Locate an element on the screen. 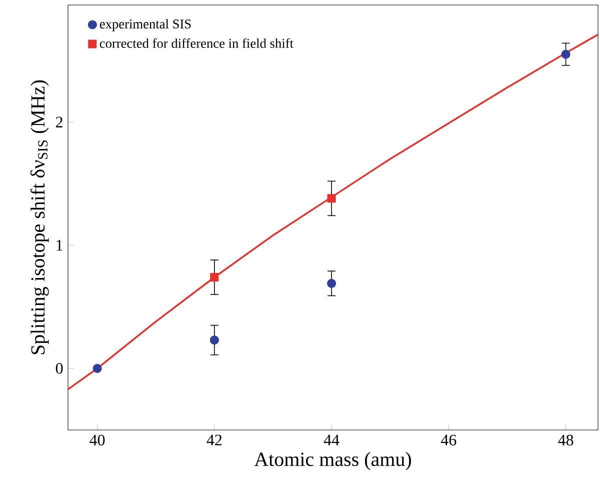 The image size is (600, 493). x-axis-title: Atomic mass (amu) is located at coordinates (332, 461).